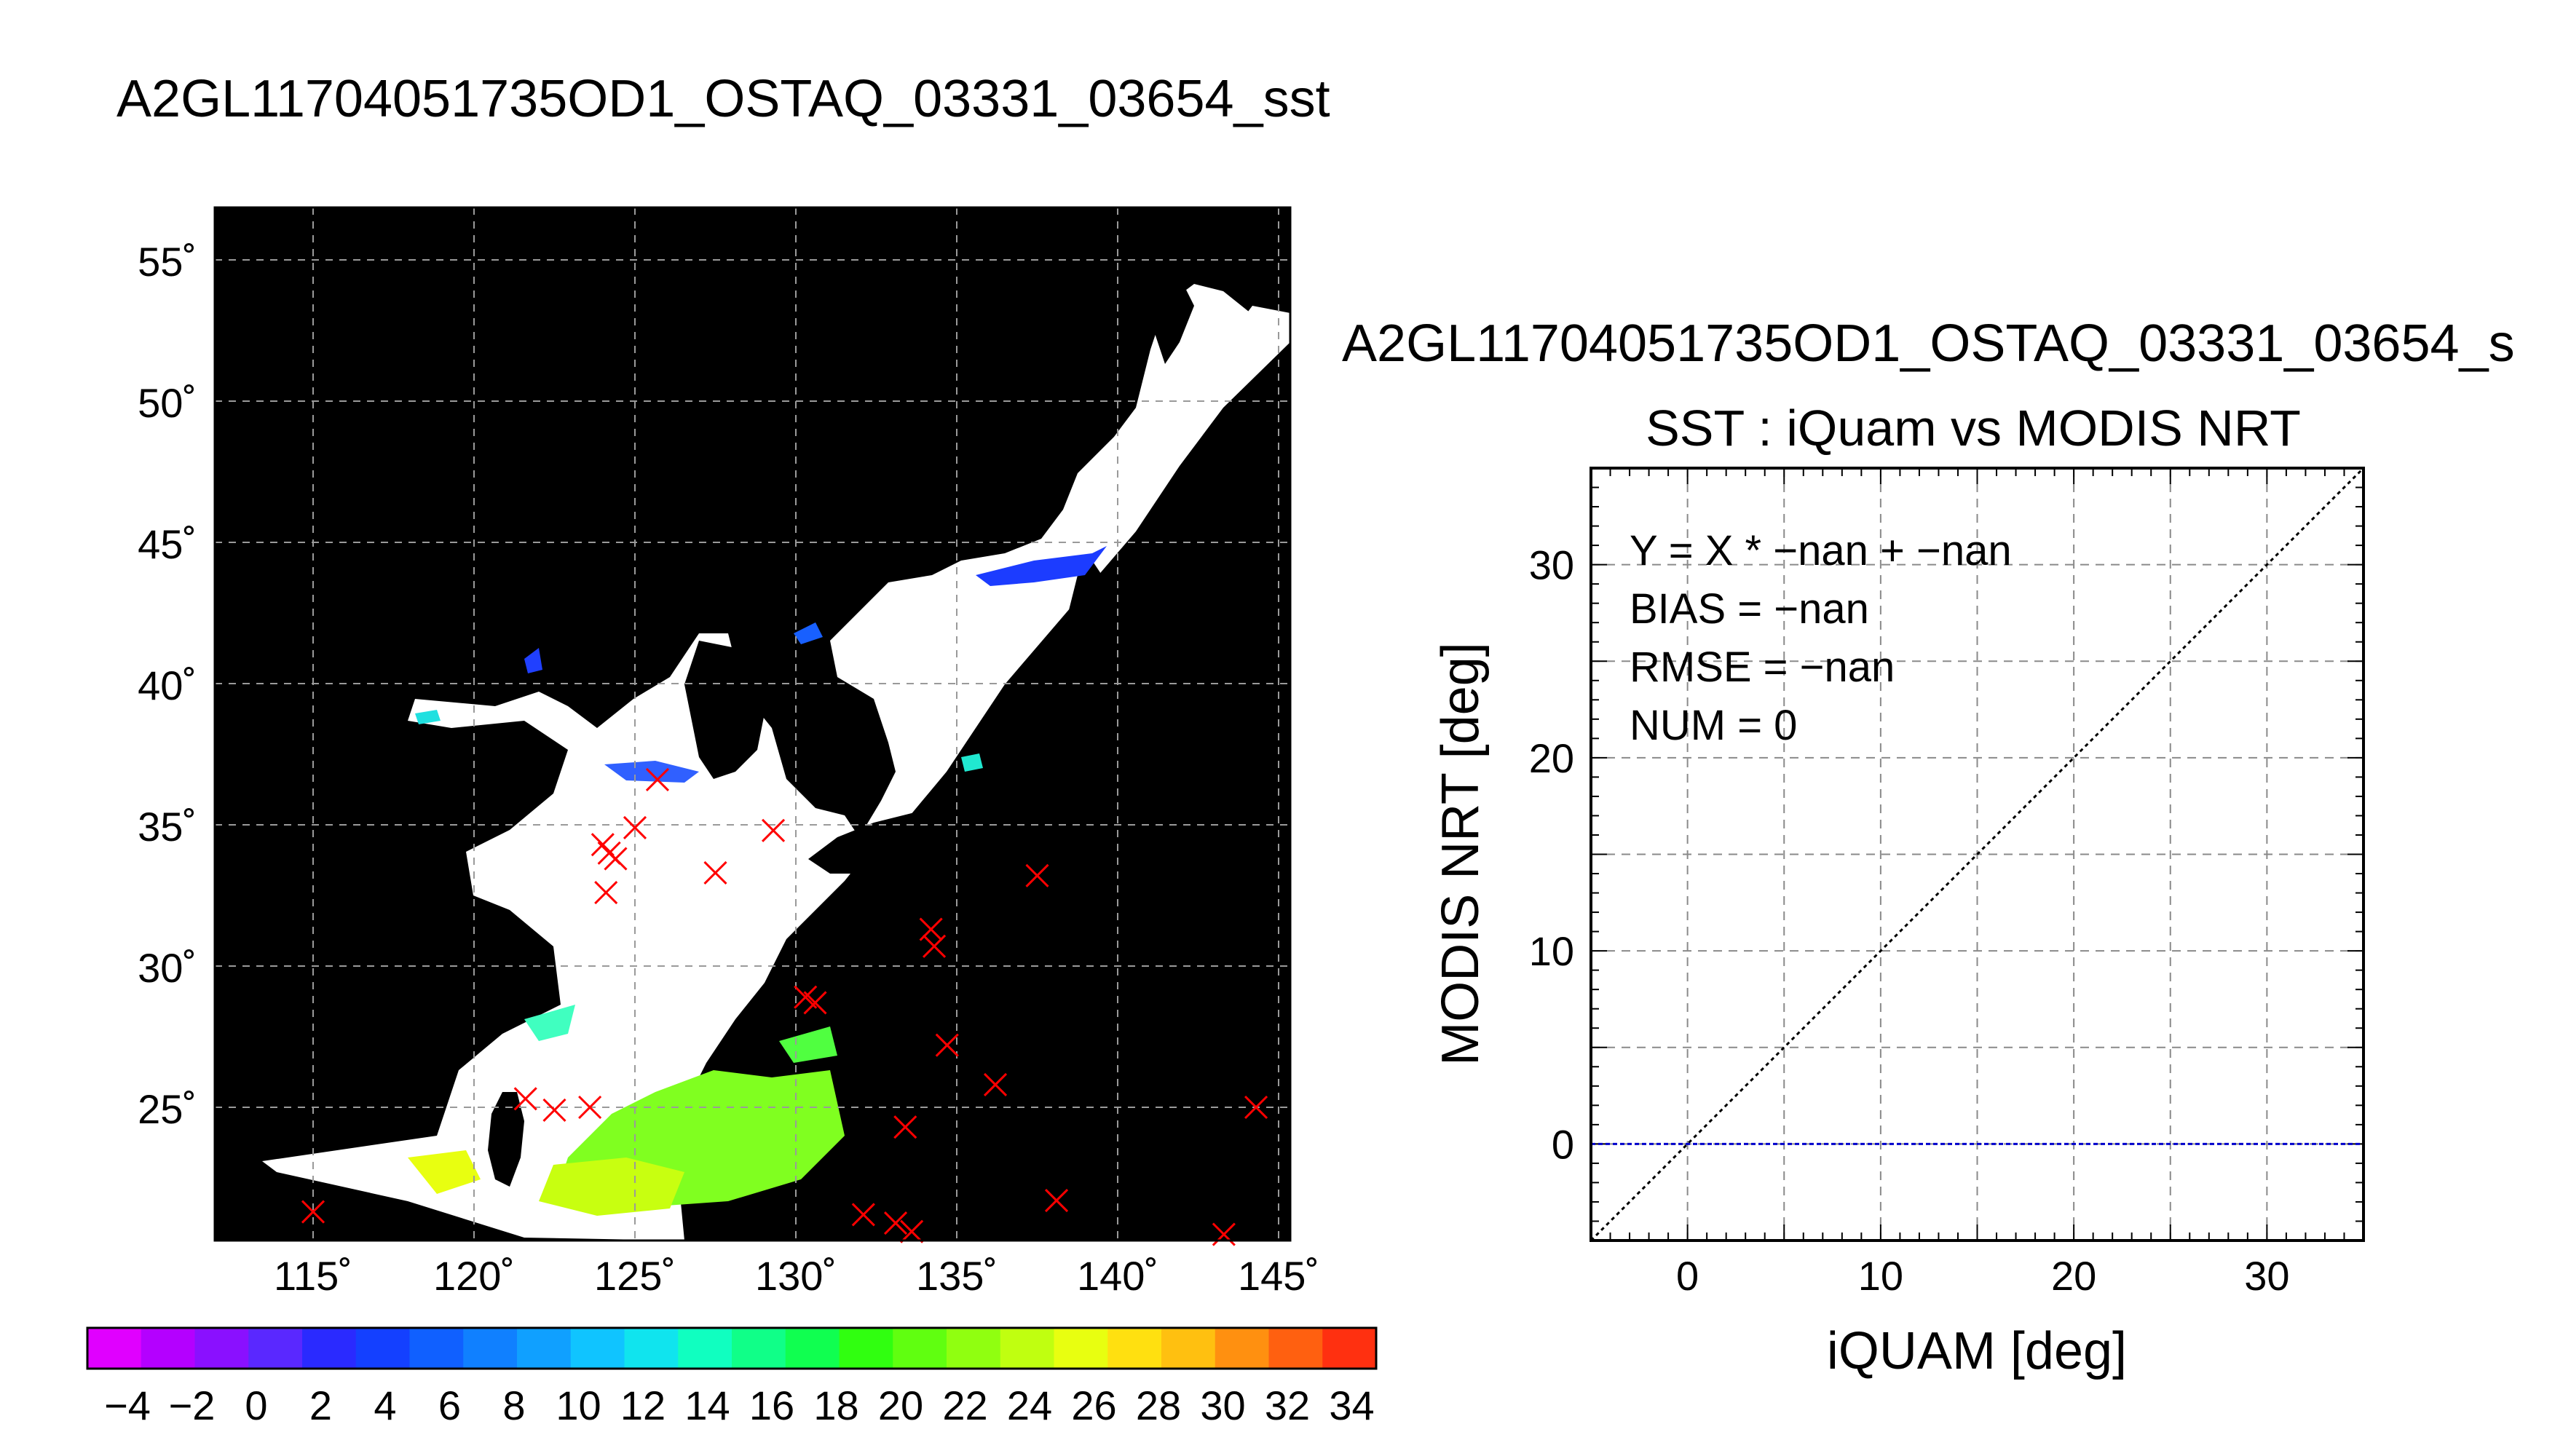  I want to click on y-axis-label: MODIS NRT [deg], so click(1460, 854).